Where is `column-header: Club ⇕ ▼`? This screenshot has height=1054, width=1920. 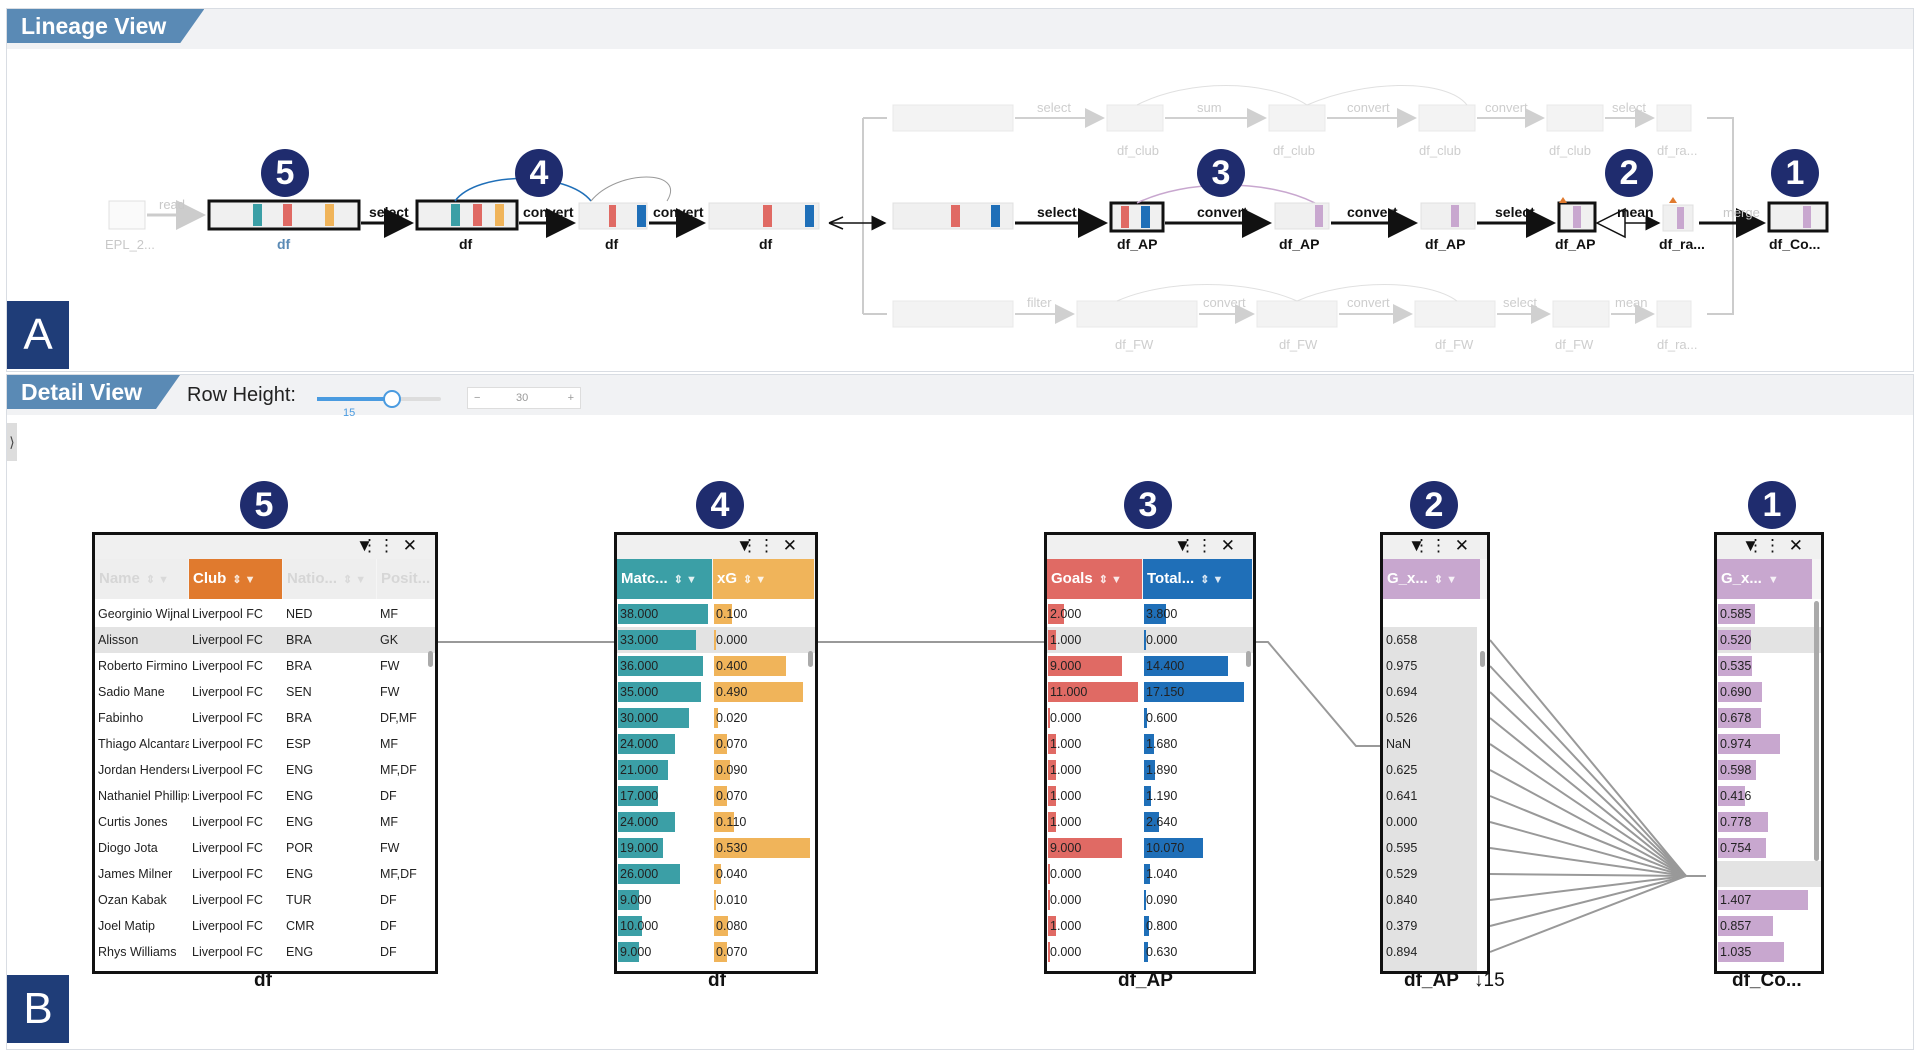 column-header: Club ⇕ ▼ is located at coordinates (235, 579).